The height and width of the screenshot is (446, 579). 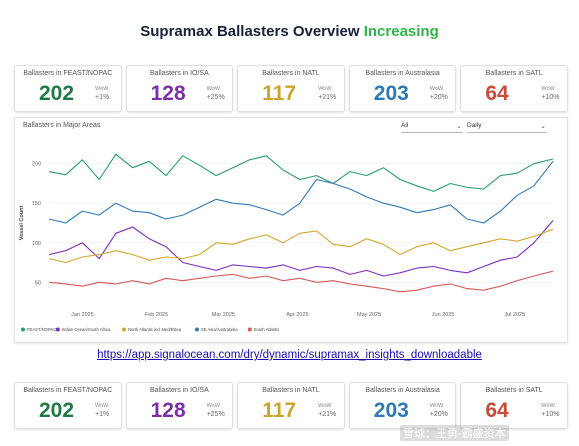 What do you see at coordinates (36, 165) in the screenshot?
I see `y-tick-label: 200` at bounding box center [36, 165].